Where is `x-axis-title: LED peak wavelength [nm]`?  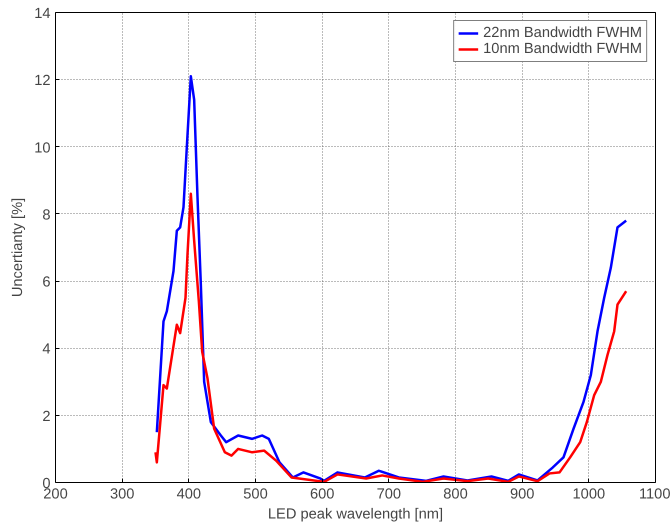 x-axis-title: LED peak wavelength [nm] is located at coordinates (356, 514).